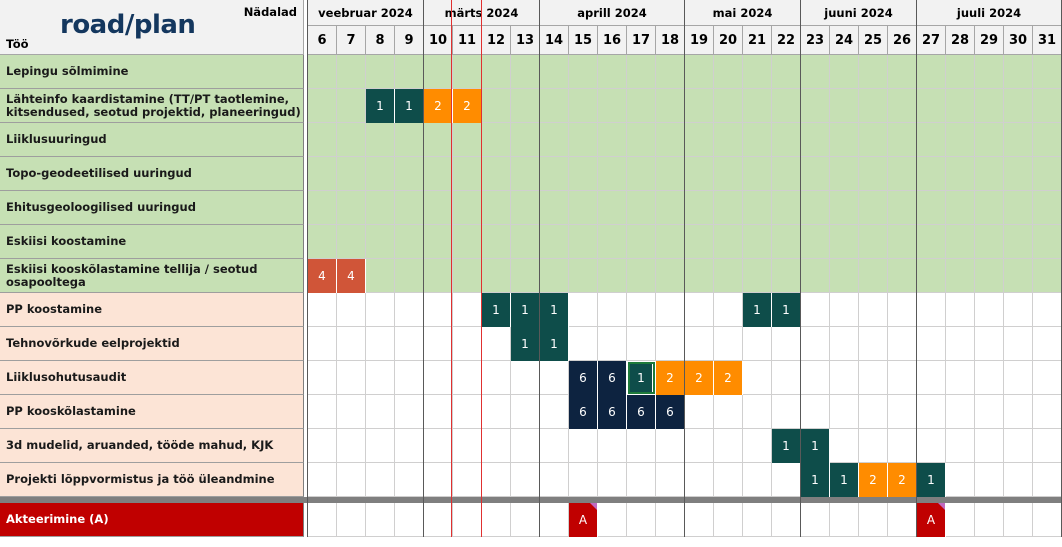 The image size is (1062, 547). What do you see at coordinates (152, 446) in the screenshot?
I see `task-row-label: 3d mudelid, aruanded, tööde mahud, KJK` at bounding box center [152, 446].